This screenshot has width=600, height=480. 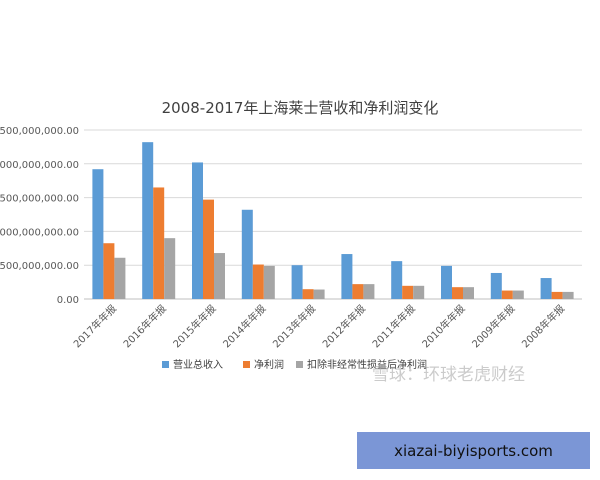 I want to click on x-tick-label: 2011年年报, so click(x=393, y=326).